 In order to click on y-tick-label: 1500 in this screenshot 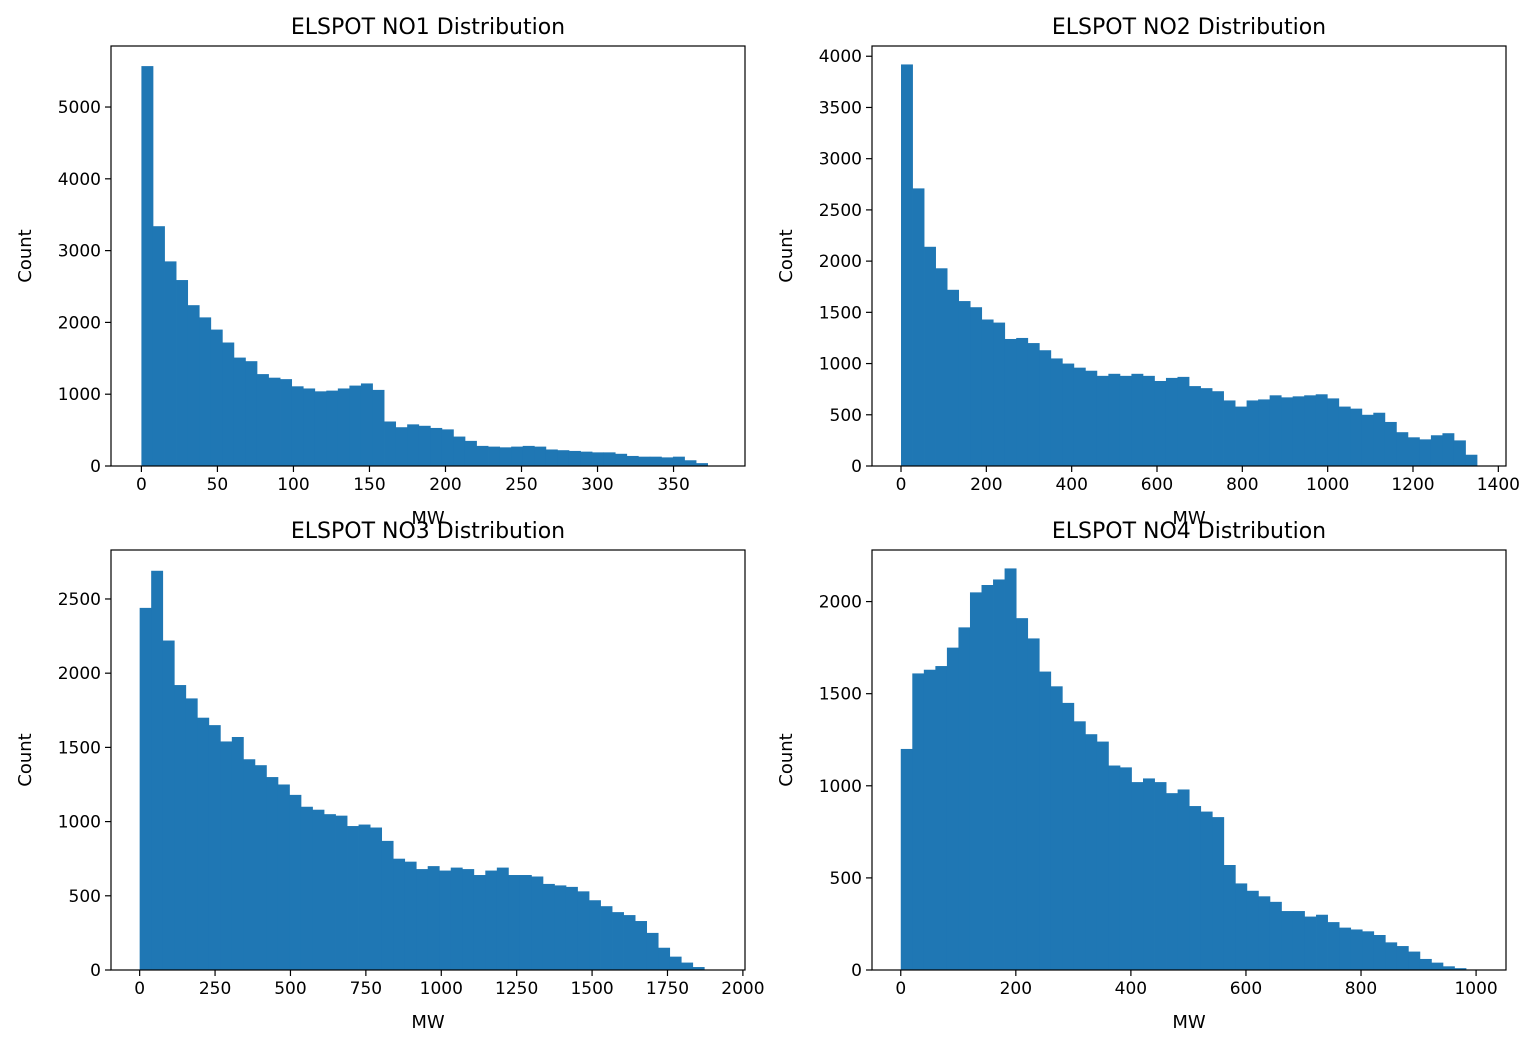, I will do `click(79, 748)`.